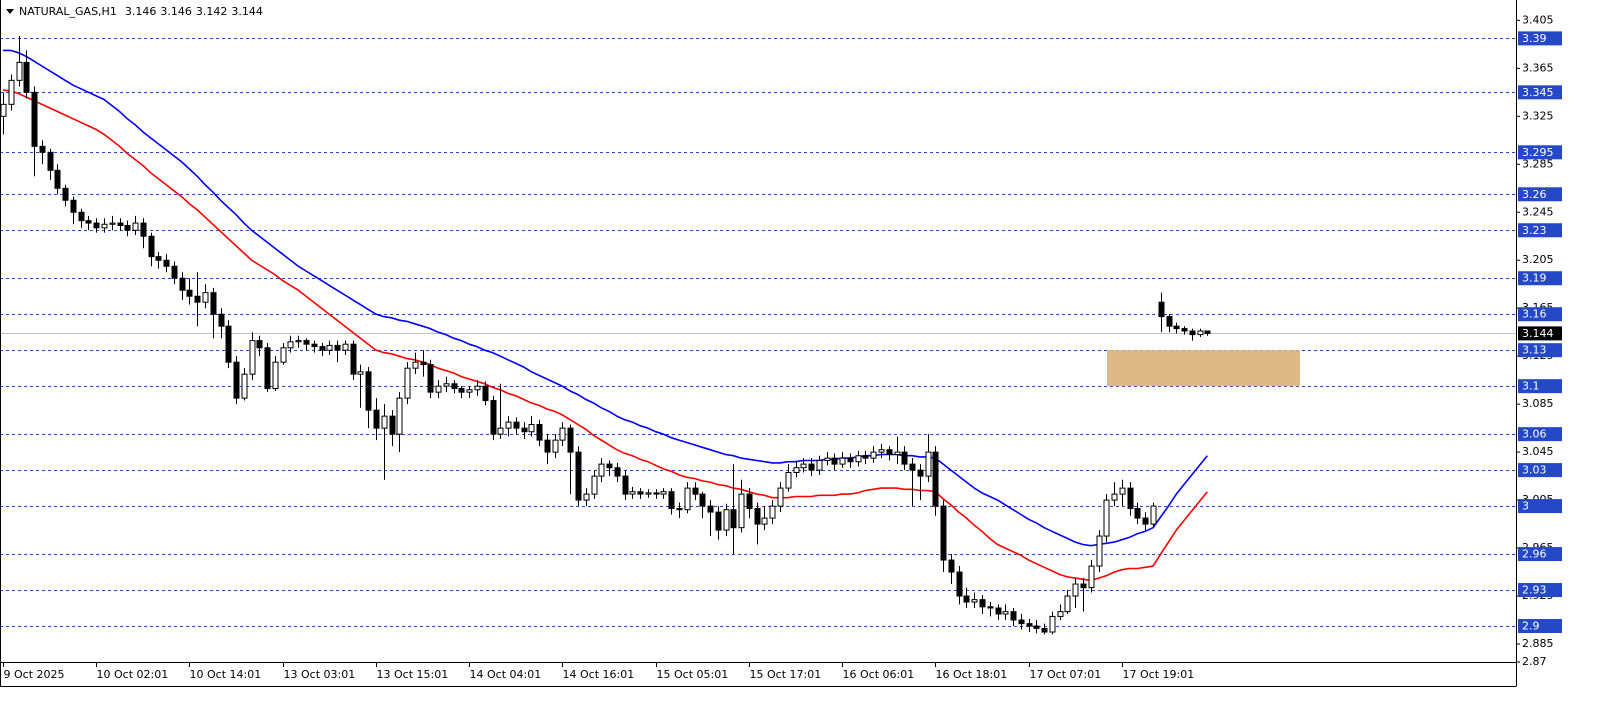  What do you see at coordinates (176, 11) in the screenshot?
I see `header-high: 3.146` at bounding box center [176, 11].